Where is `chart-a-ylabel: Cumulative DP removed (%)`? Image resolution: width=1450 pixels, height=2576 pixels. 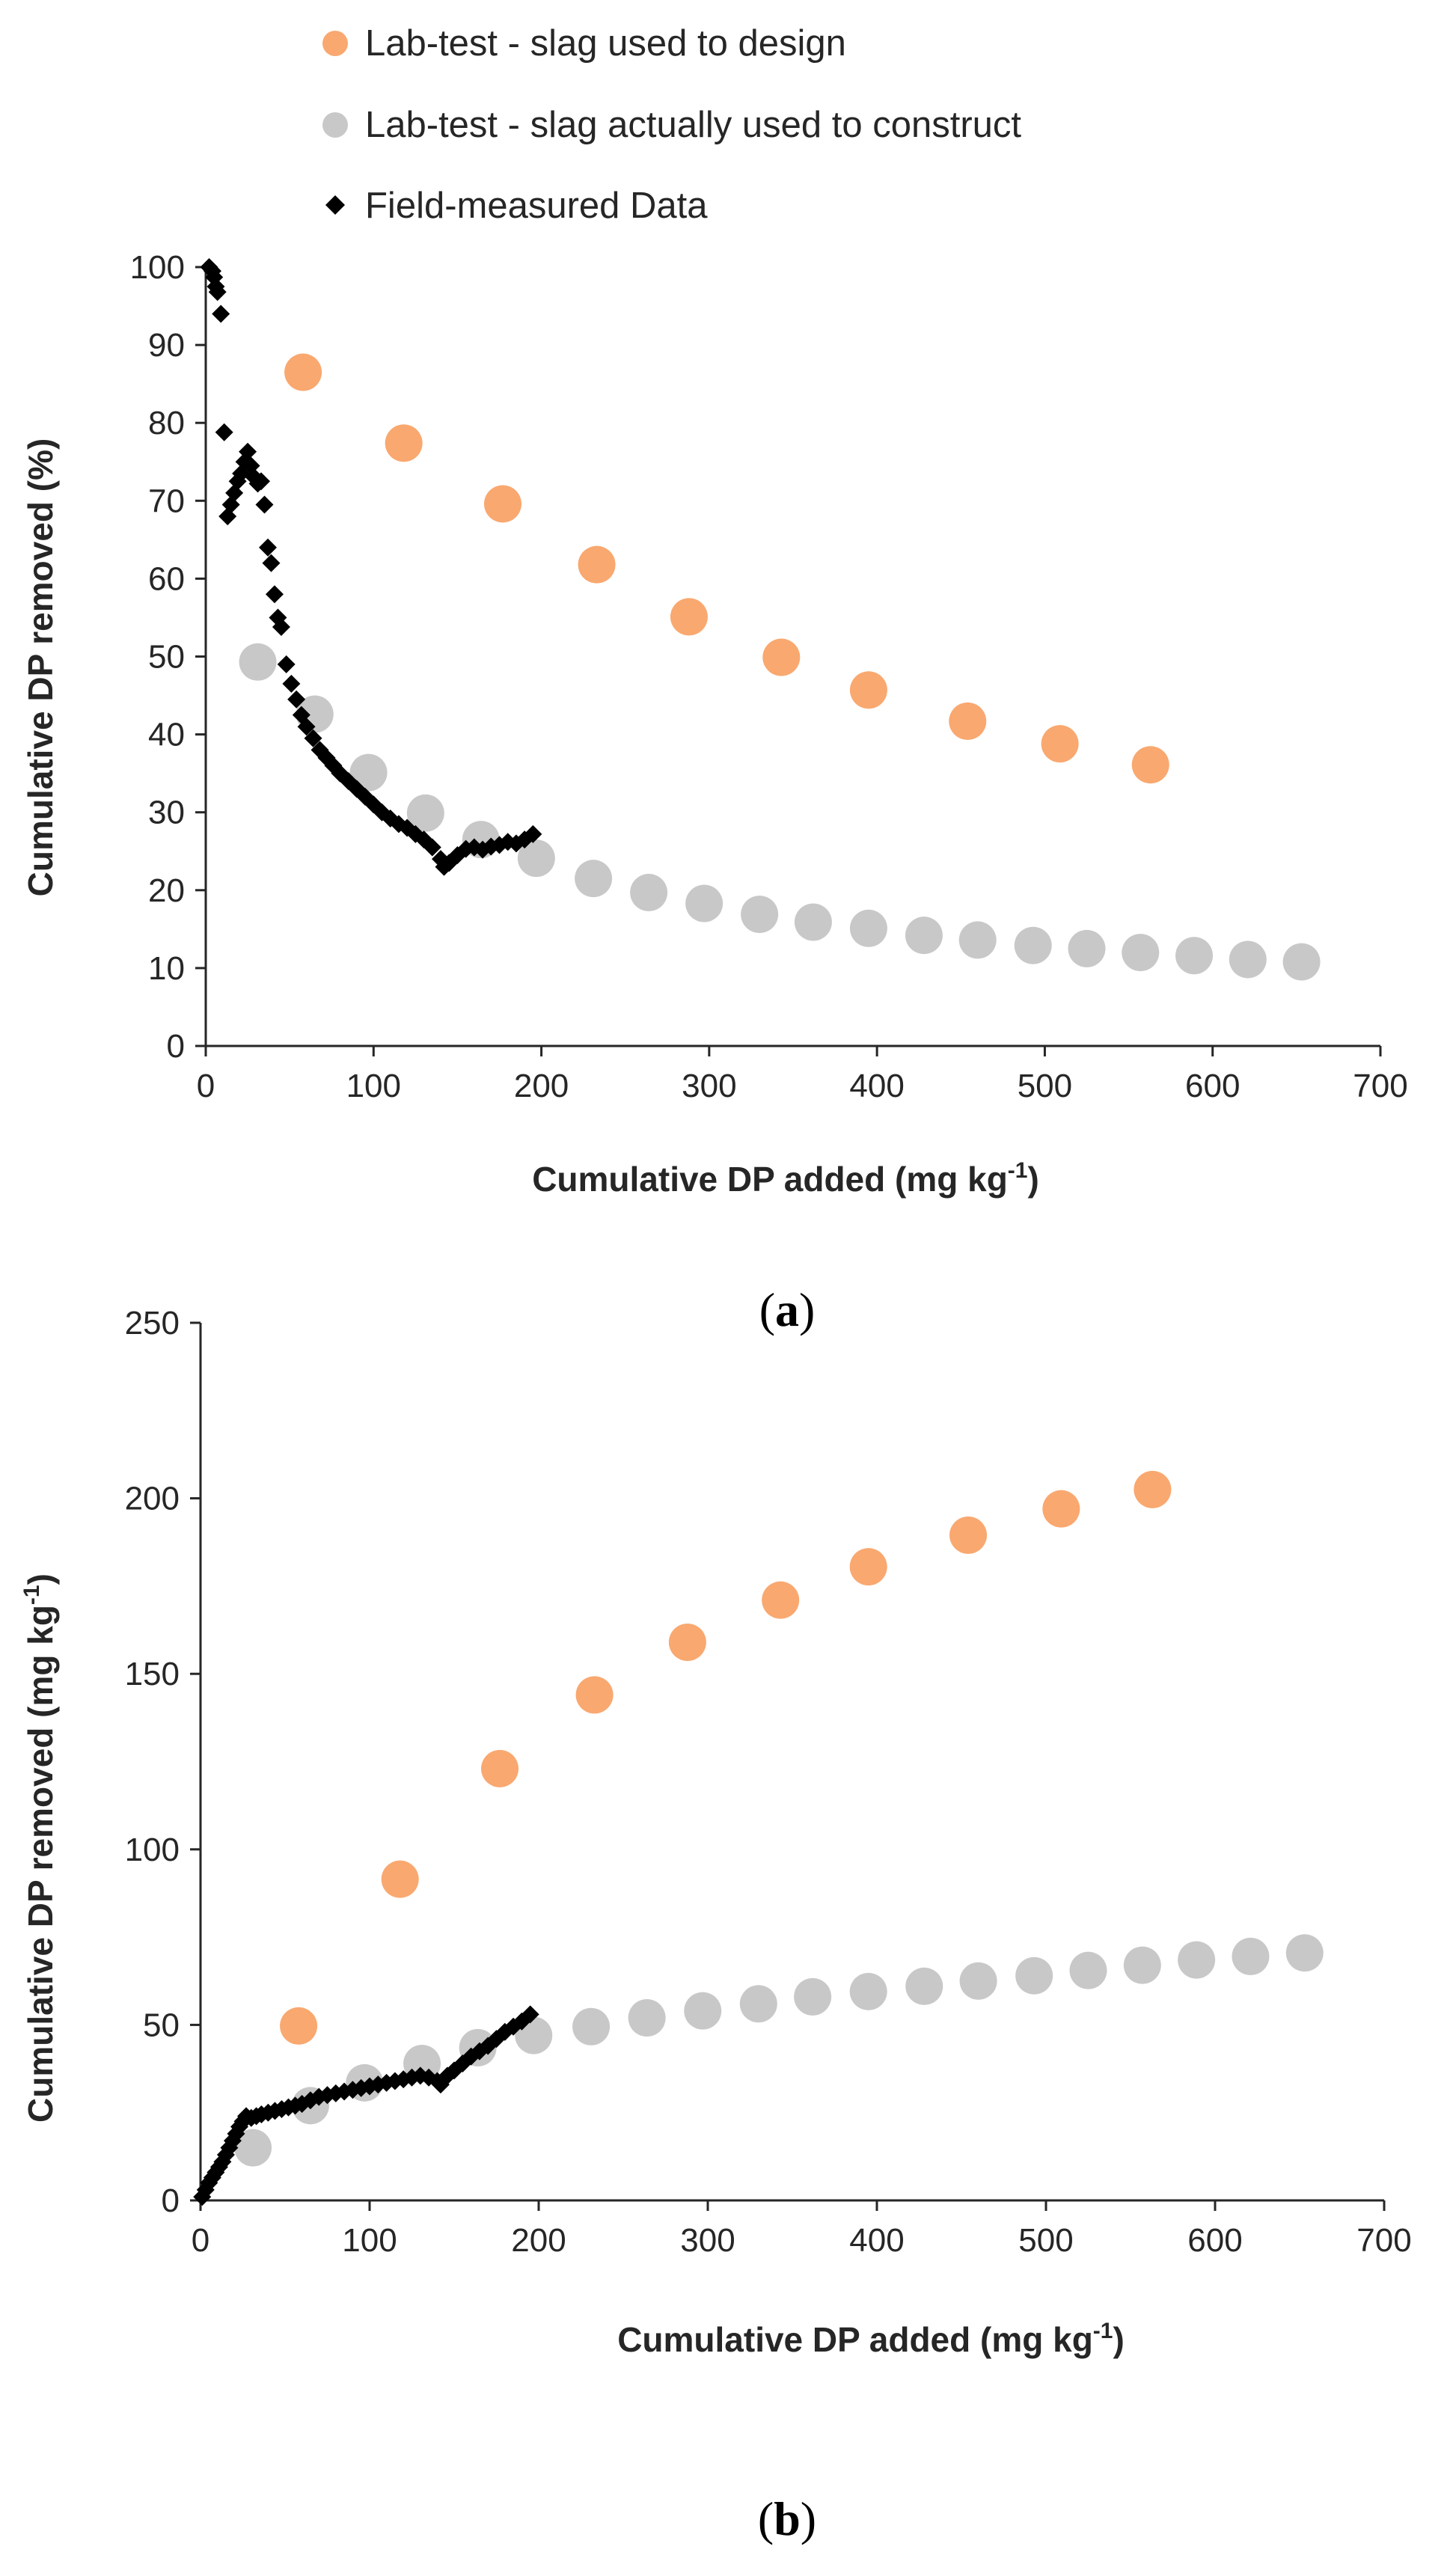
chart-a-ylabel: Cumulative DP removed (%) is located at coordinates (40, 668).